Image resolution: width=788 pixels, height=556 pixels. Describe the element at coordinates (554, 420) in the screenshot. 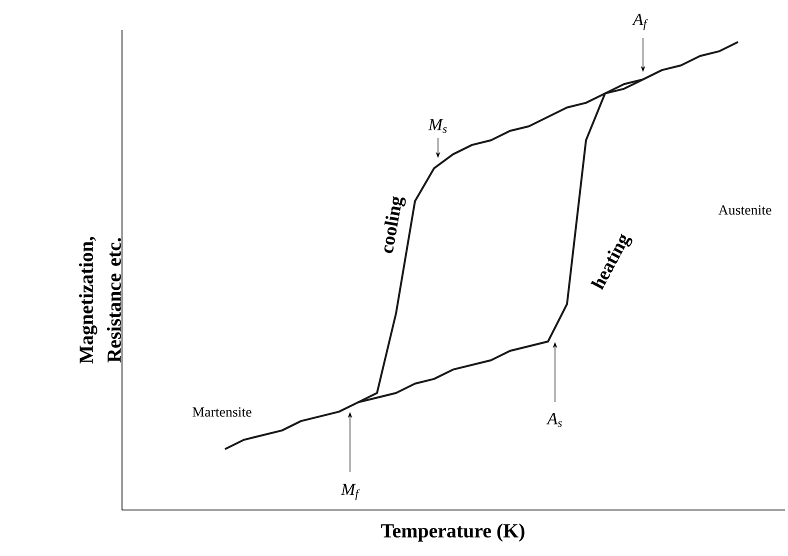

I see `annotation: A$_{s}$` at that location.